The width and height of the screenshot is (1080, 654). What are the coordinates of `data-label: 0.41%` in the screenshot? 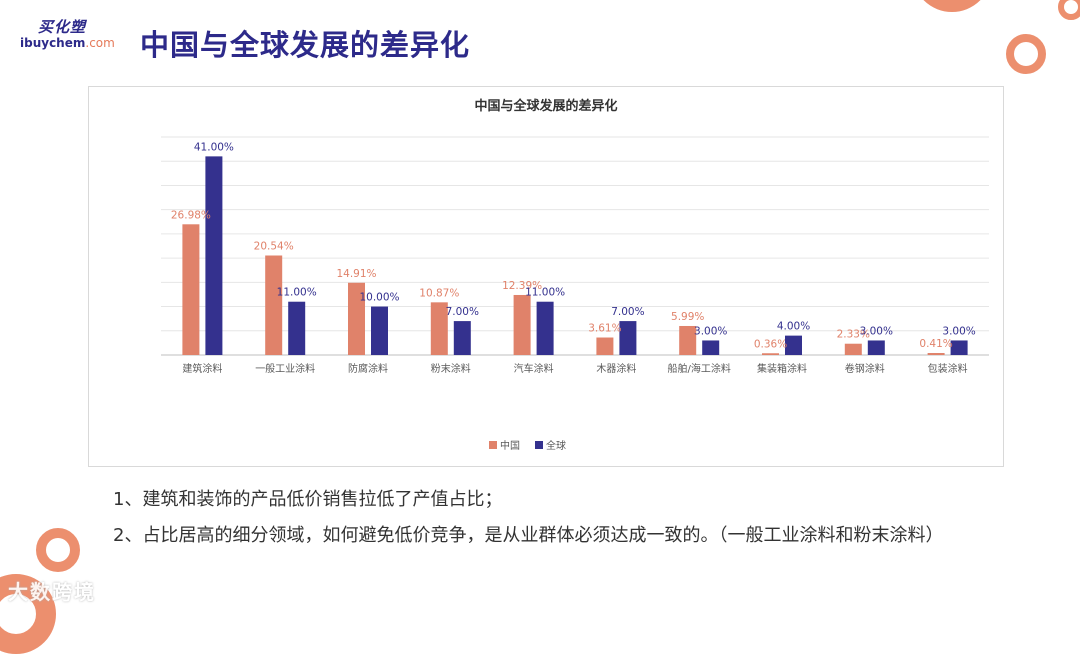 It's located at (935, 344).